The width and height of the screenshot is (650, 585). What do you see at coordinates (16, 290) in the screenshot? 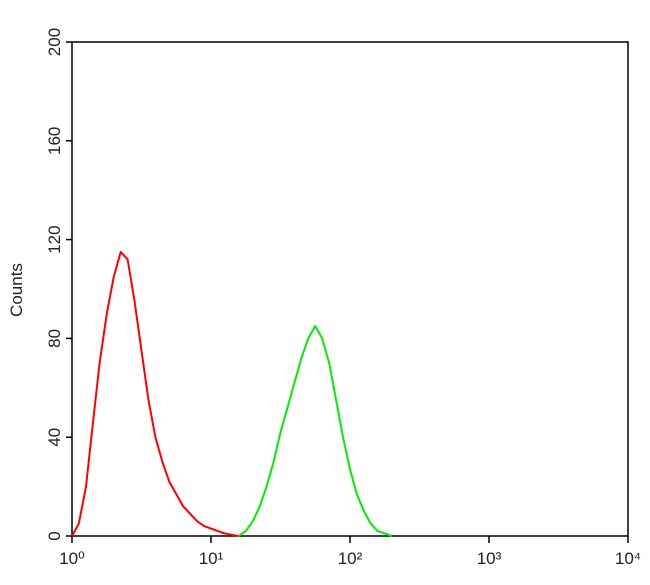
I see `y-axis-label: Counts` at bounding box center [16, 290].